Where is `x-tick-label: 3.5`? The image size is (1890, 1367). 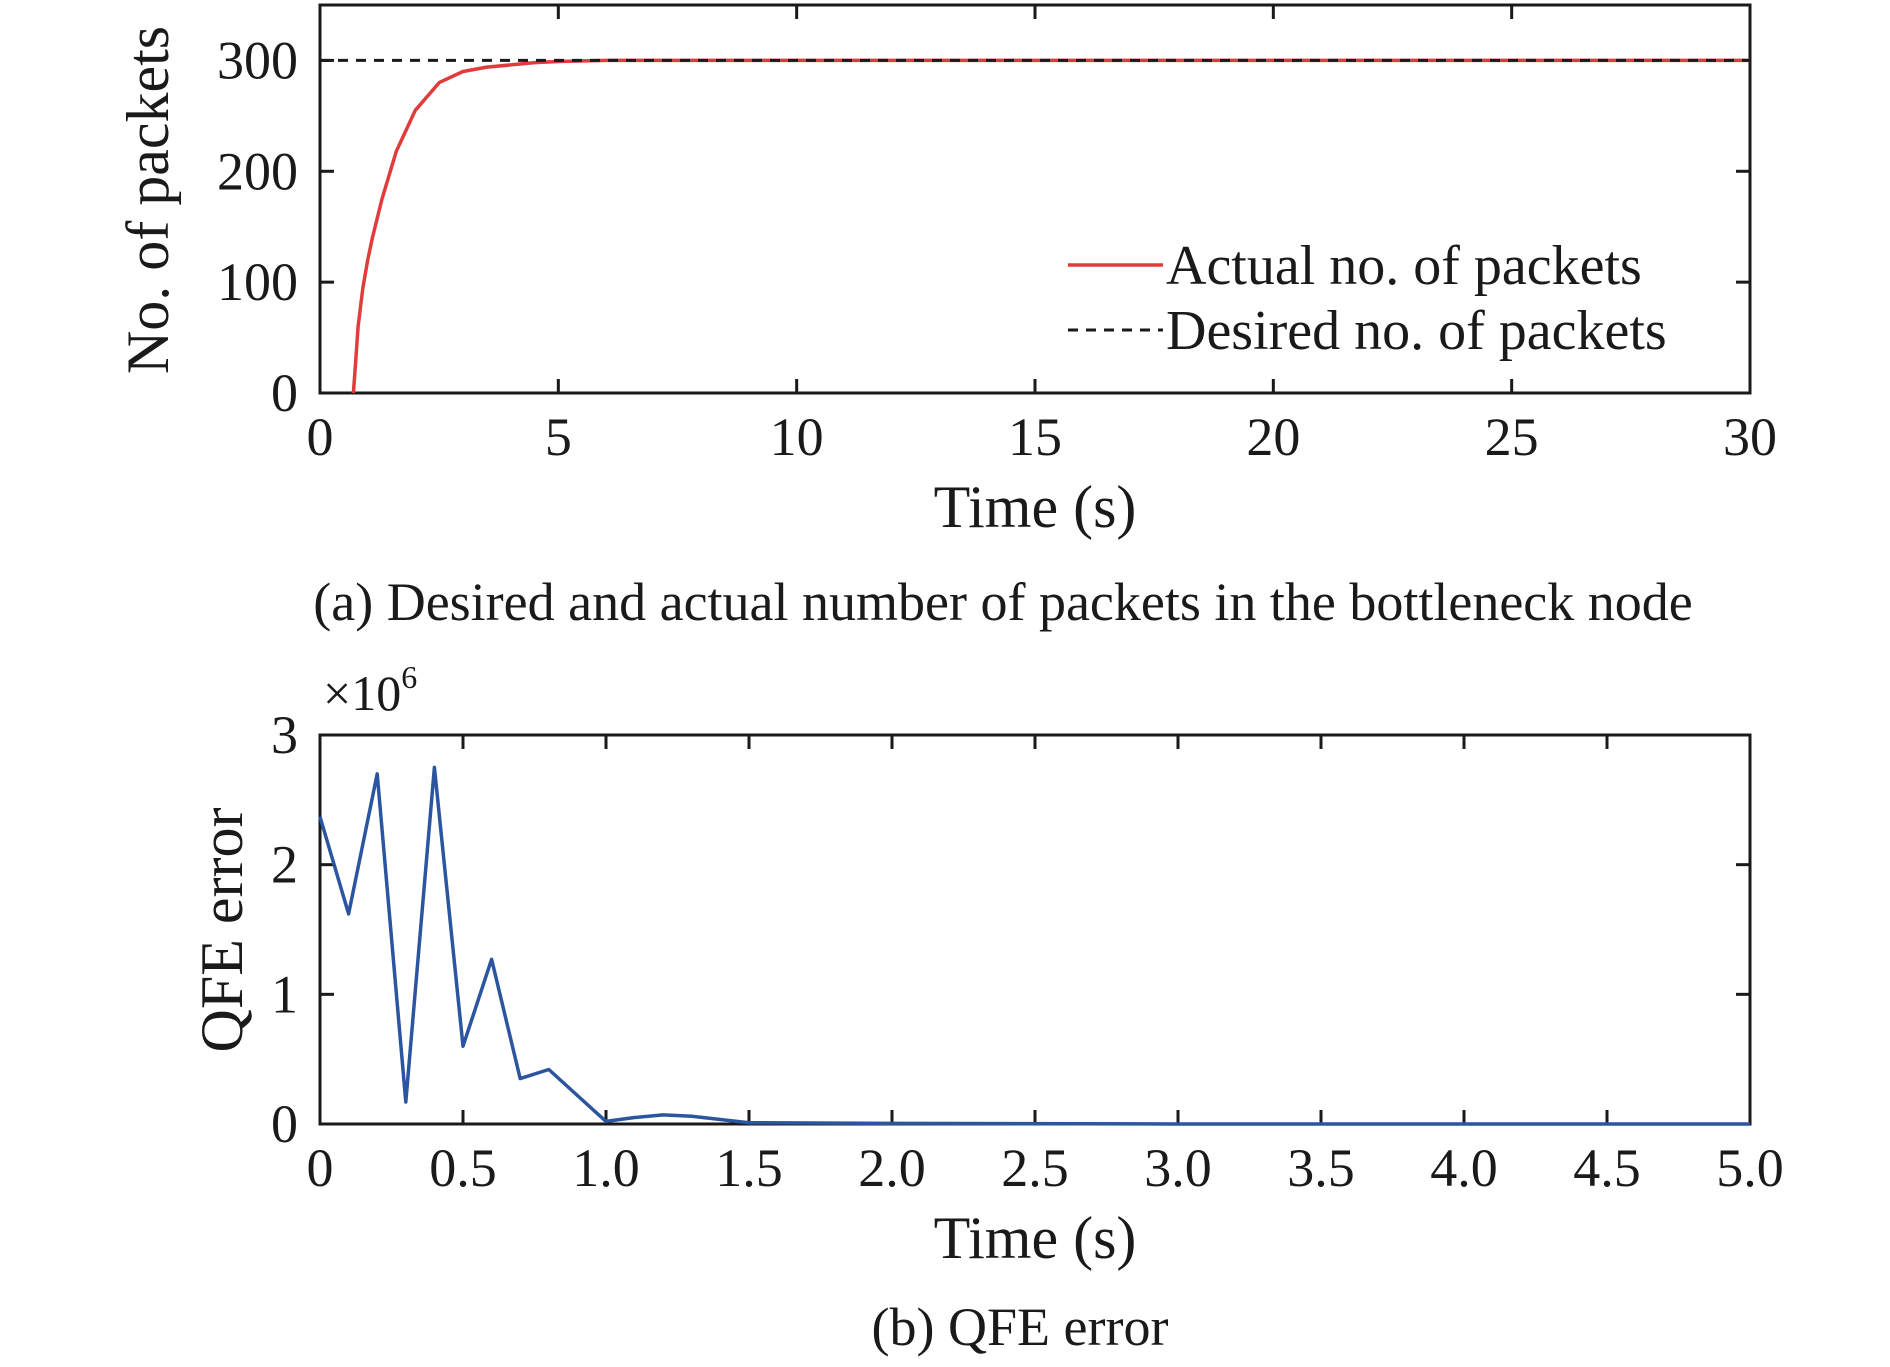 x-tick-label: 3.5 is located at coordinates (1321, 1168).